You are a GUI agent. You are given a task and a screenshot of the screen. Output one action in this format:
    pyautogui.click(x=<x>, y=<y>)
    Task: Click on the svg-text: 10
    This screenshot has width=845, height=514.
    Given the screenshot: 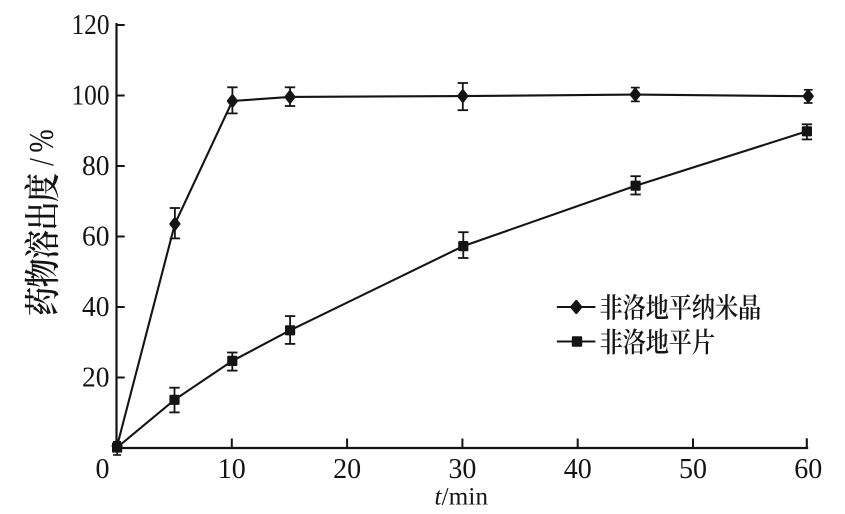 What is the action you would take?
    pyautogui.click(x=232, y=469)
    